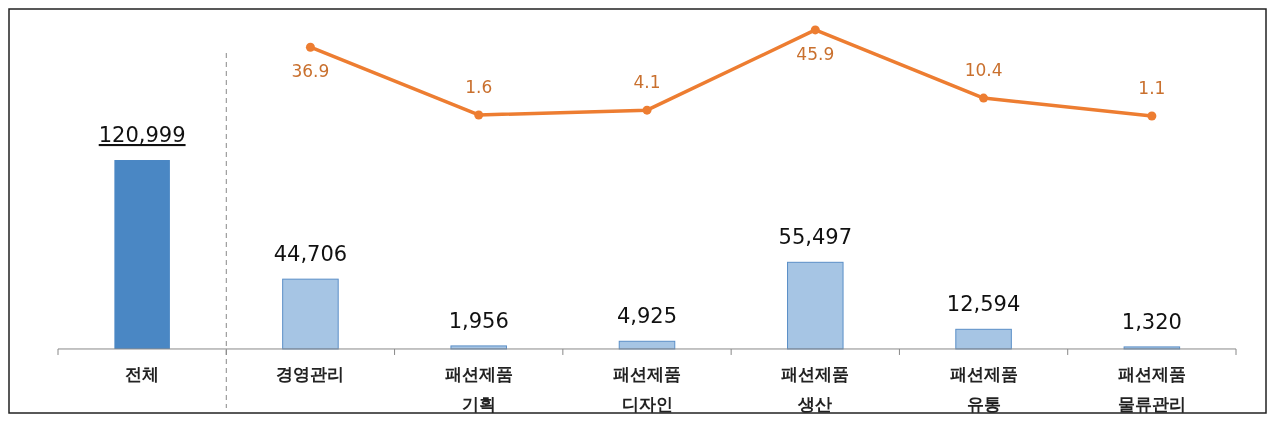 This screenshot has height=422, width=1275. Describe the element at coordinates (815, 53) in the screenshot. I see `data-label: 45.9` at that location.